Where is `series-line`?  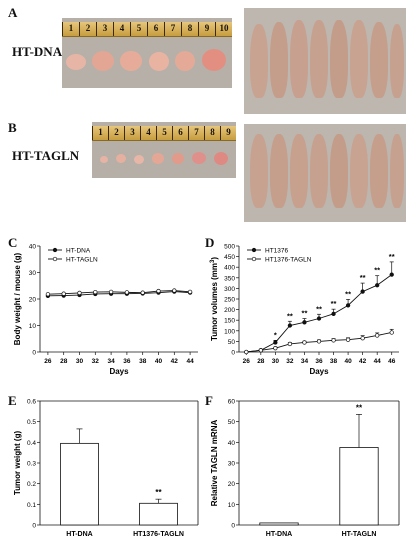
series-line is located at coordinates (119, 294).